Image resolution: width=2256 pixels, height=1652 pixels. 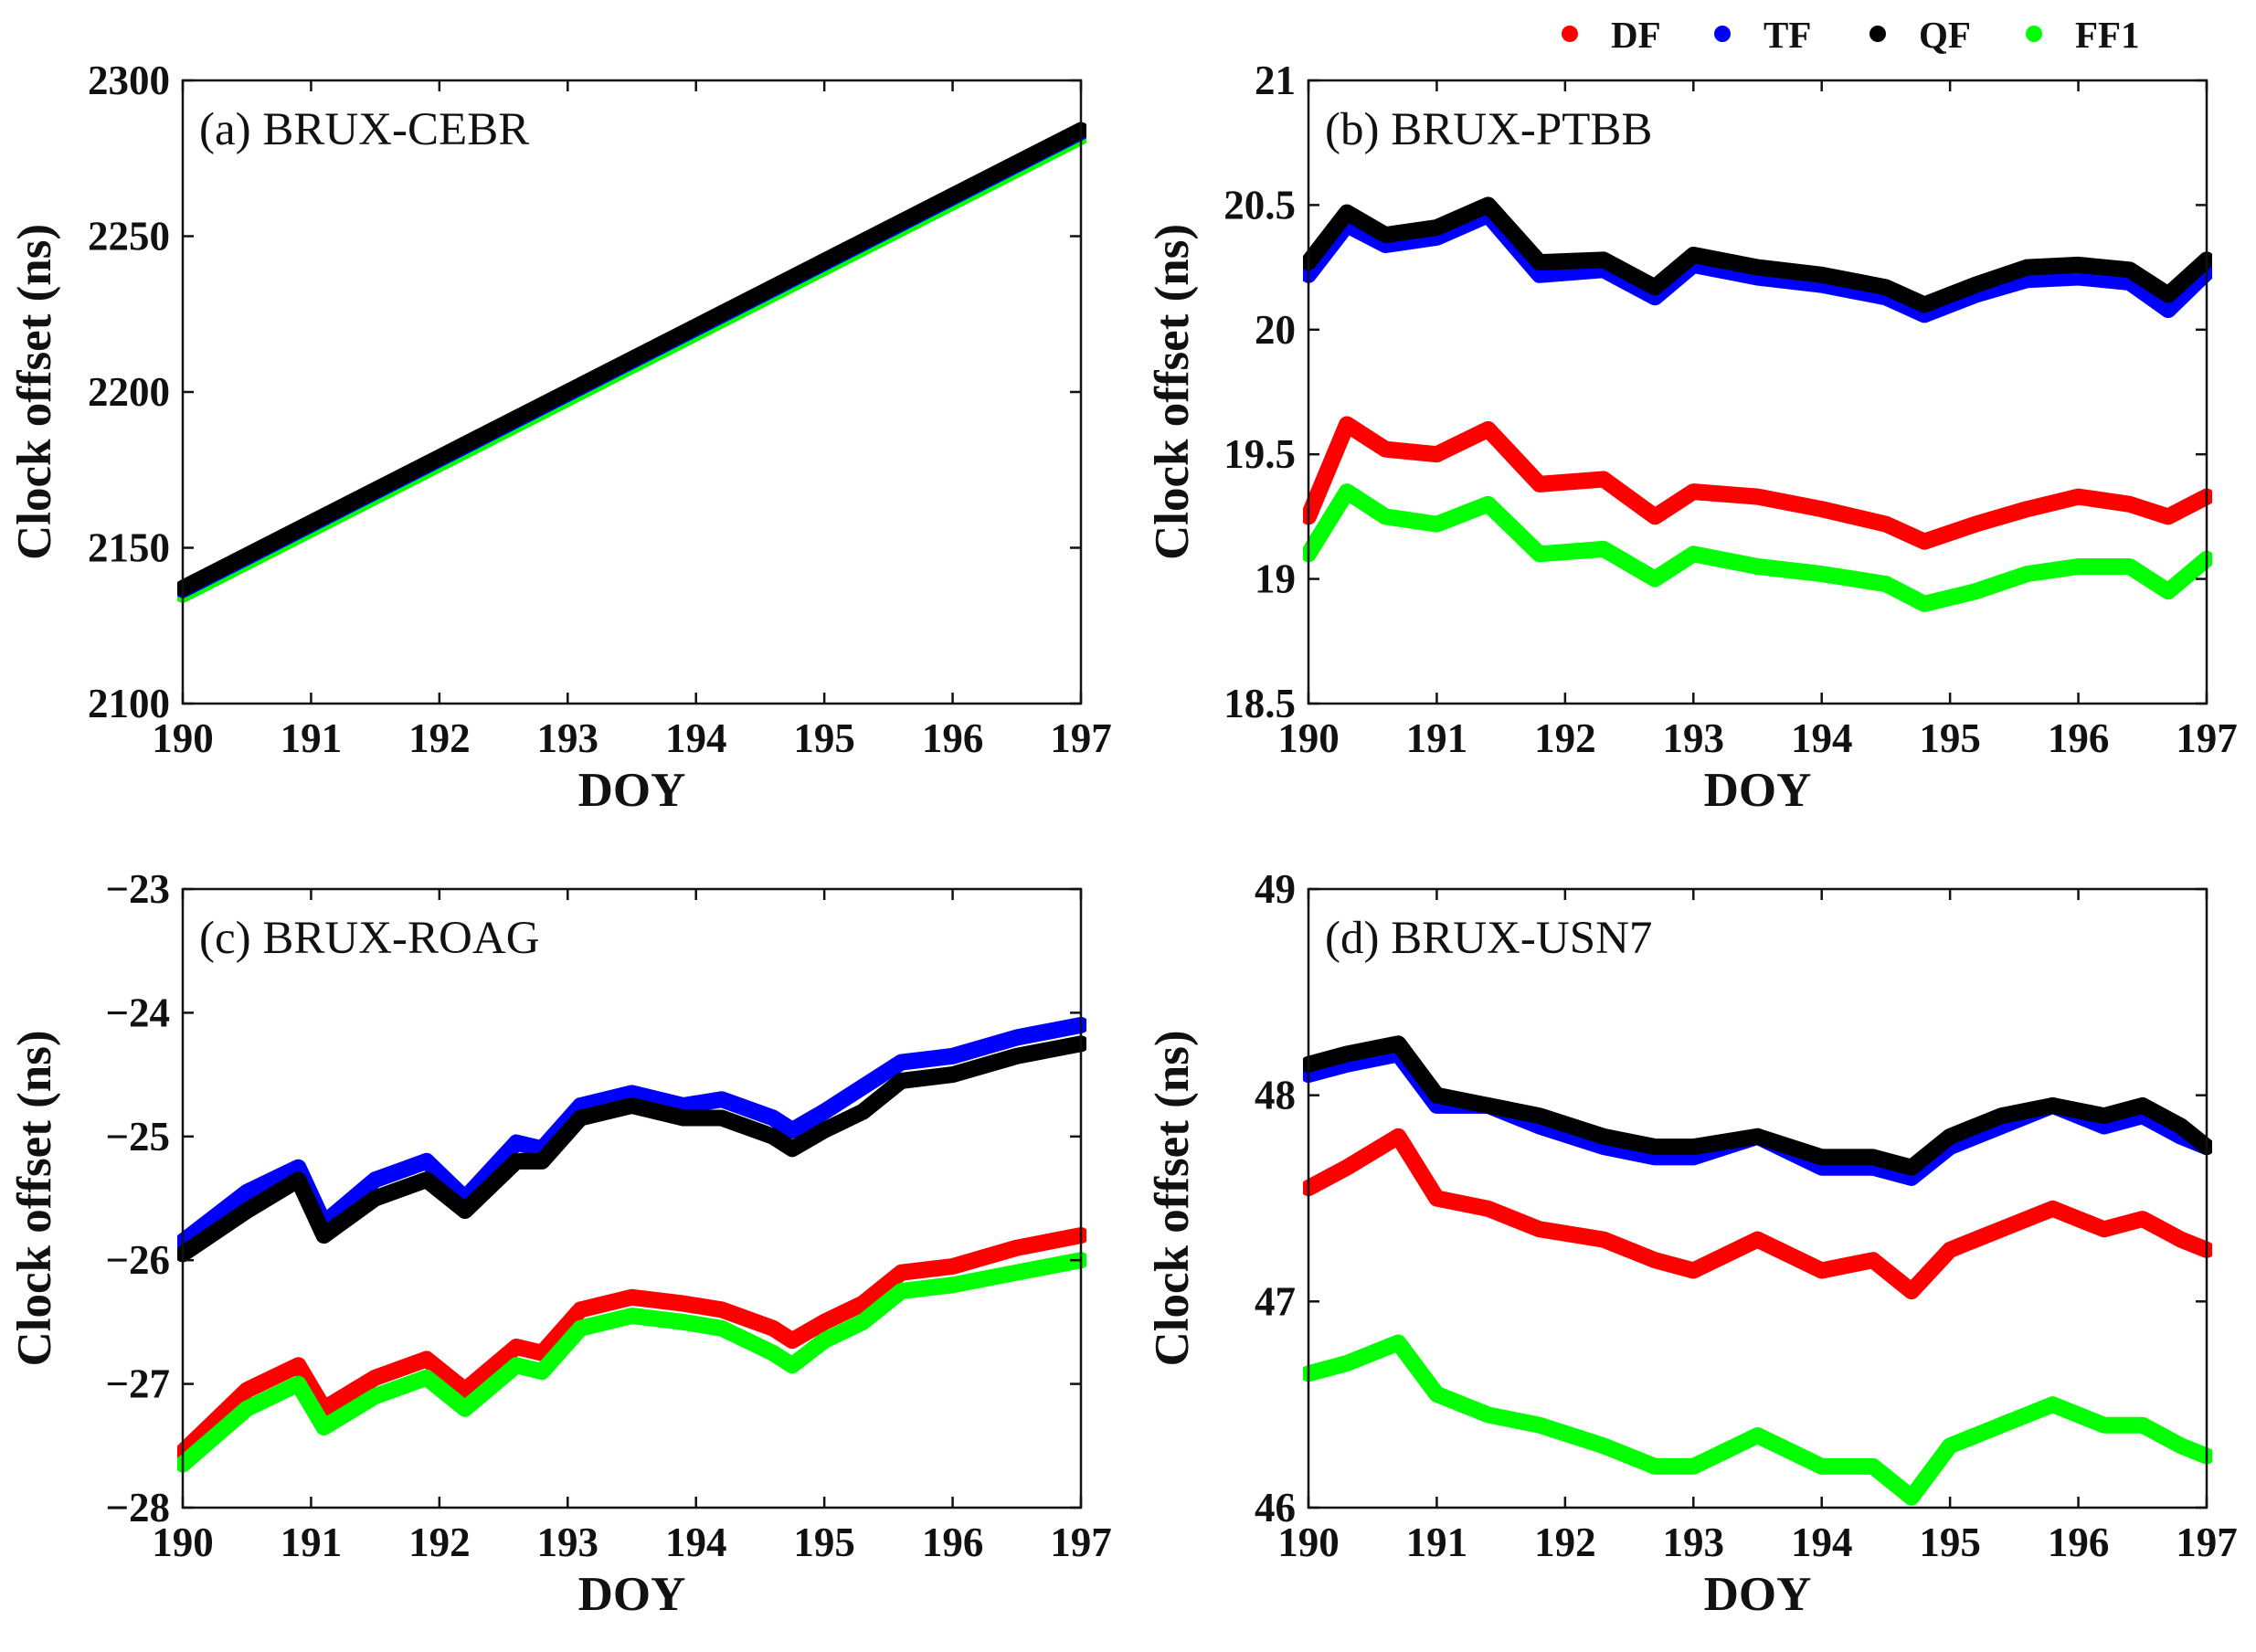 What do you see at coordinates (137, 1260) in the screenshot?
I see `y-tick-label: −26` at bounding box center [137, 1260].